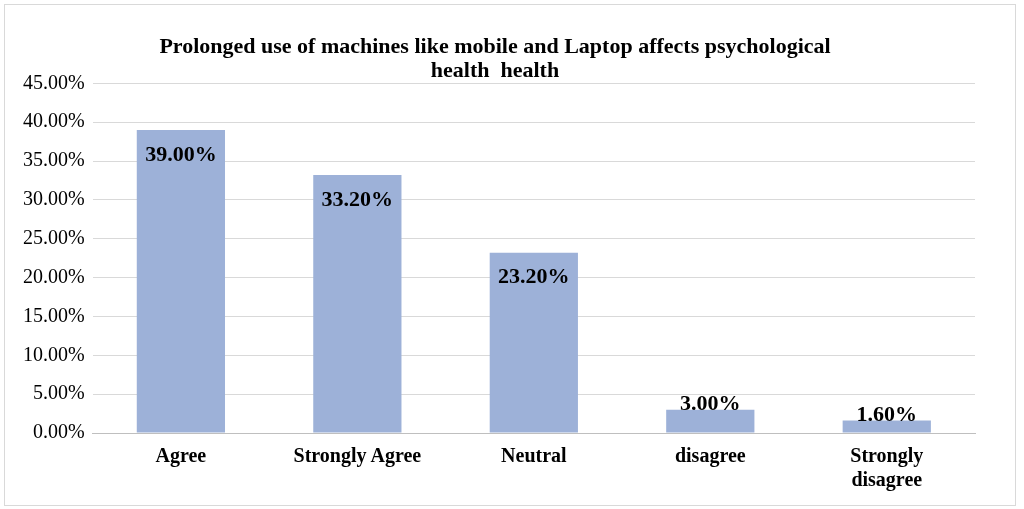  What do you see at coordinates (53, 120) in the screenshot?
I see `y-tick-label: 40.00%` at bounding box center [53, 120].